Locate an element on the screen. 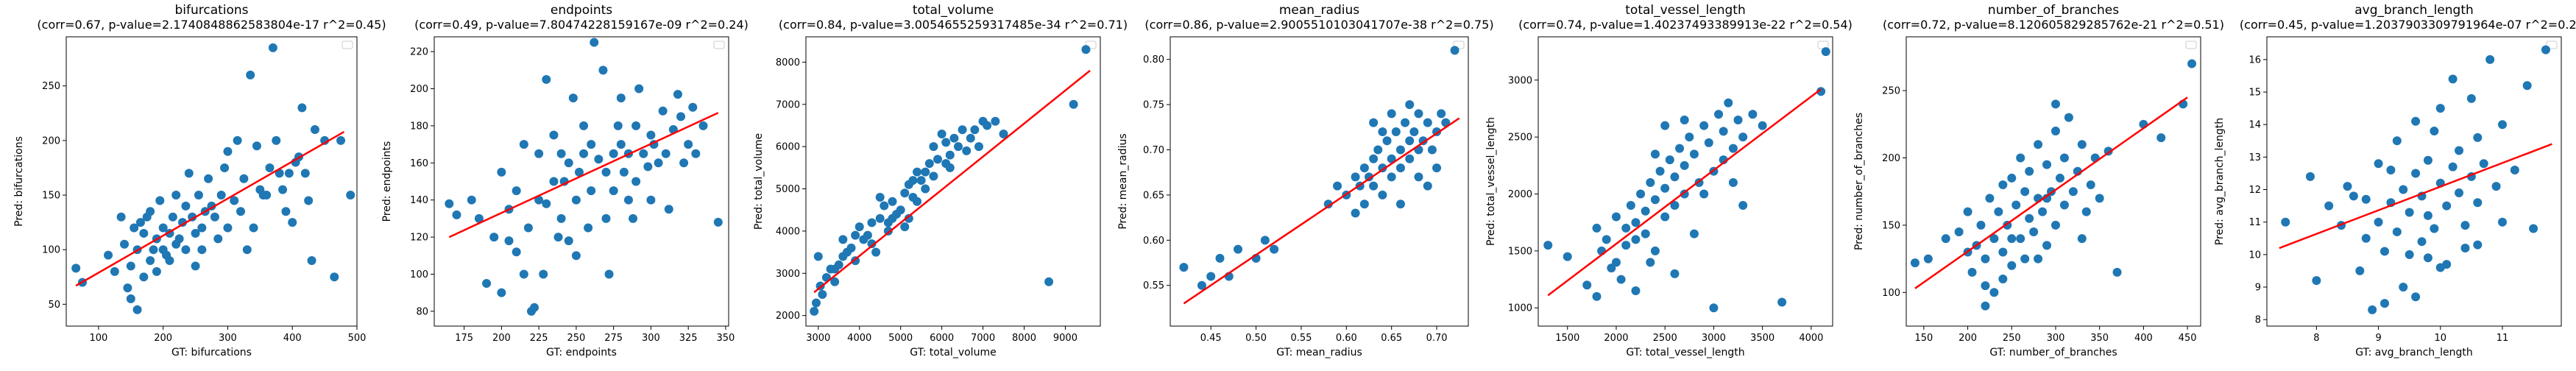 This screenshot has height=371, width=2576. y-tick-label: 1000 is located at coordinates (1520, 308).